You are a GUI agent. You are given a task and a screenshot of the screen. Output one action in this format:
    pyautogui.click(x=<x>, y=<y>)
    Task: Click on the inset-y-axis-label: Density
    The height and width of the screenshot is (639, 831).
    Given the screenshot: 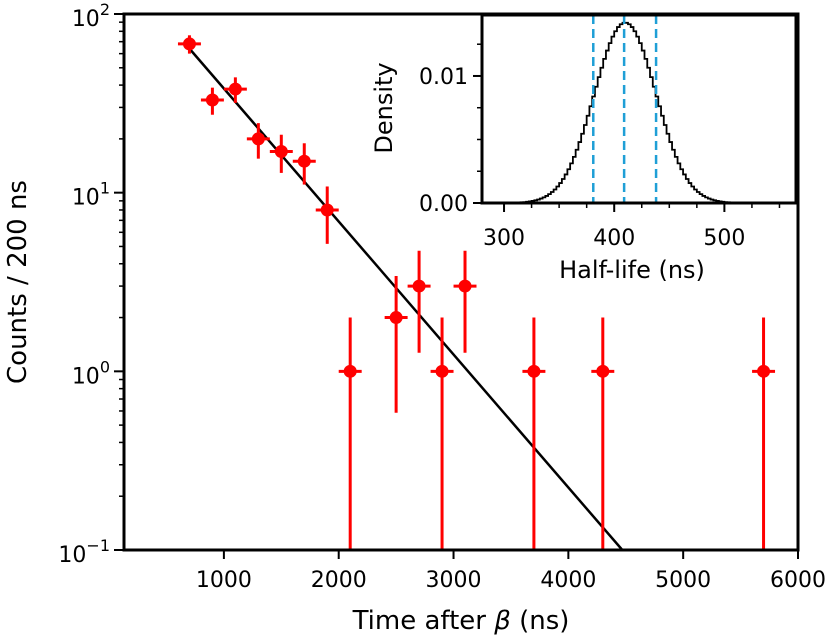 What is the action you would take?
    pyautogui.click(x=384, y=107)
    